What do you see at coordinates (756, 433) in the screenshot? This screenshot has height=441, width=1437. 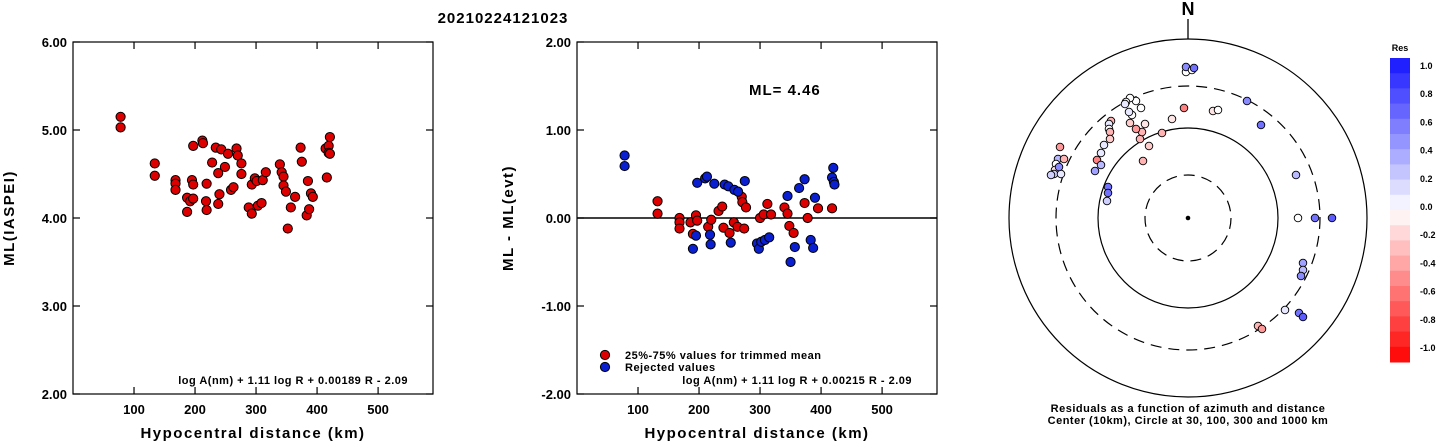 I see `x-axis-label: Hypocentral distance (km)` at bounding box center [756, 433].